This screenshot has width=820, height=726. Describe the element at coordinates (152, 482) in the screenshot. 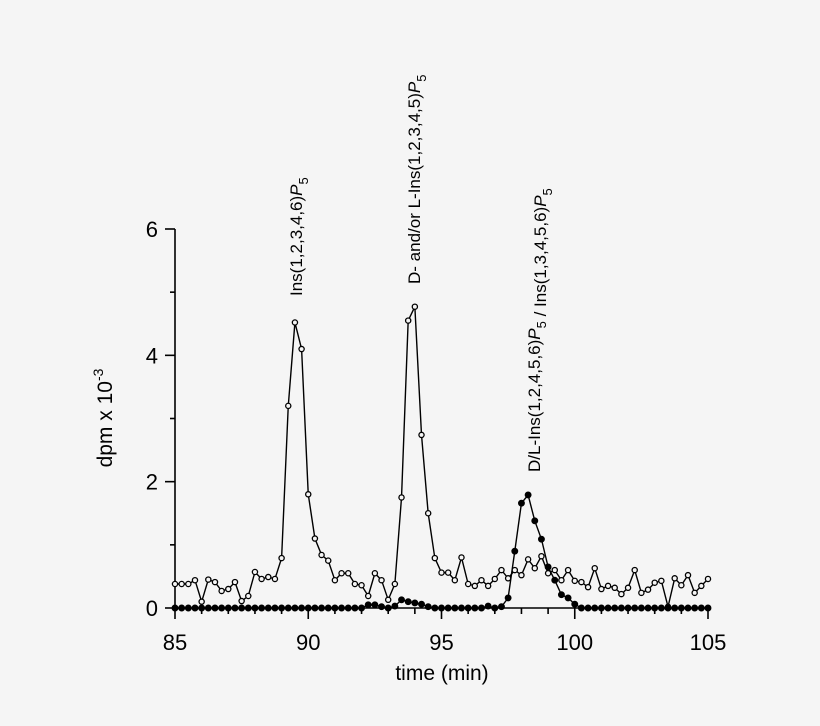

I see `y-tick-label: 2` at that location.